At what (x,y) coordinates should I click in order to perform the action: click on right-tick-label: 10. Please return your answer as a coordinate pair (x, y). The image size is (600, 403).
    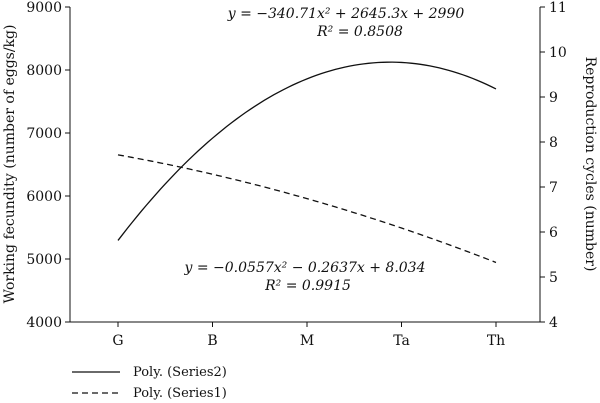
    Looking at the image, I should click on (558, 53).